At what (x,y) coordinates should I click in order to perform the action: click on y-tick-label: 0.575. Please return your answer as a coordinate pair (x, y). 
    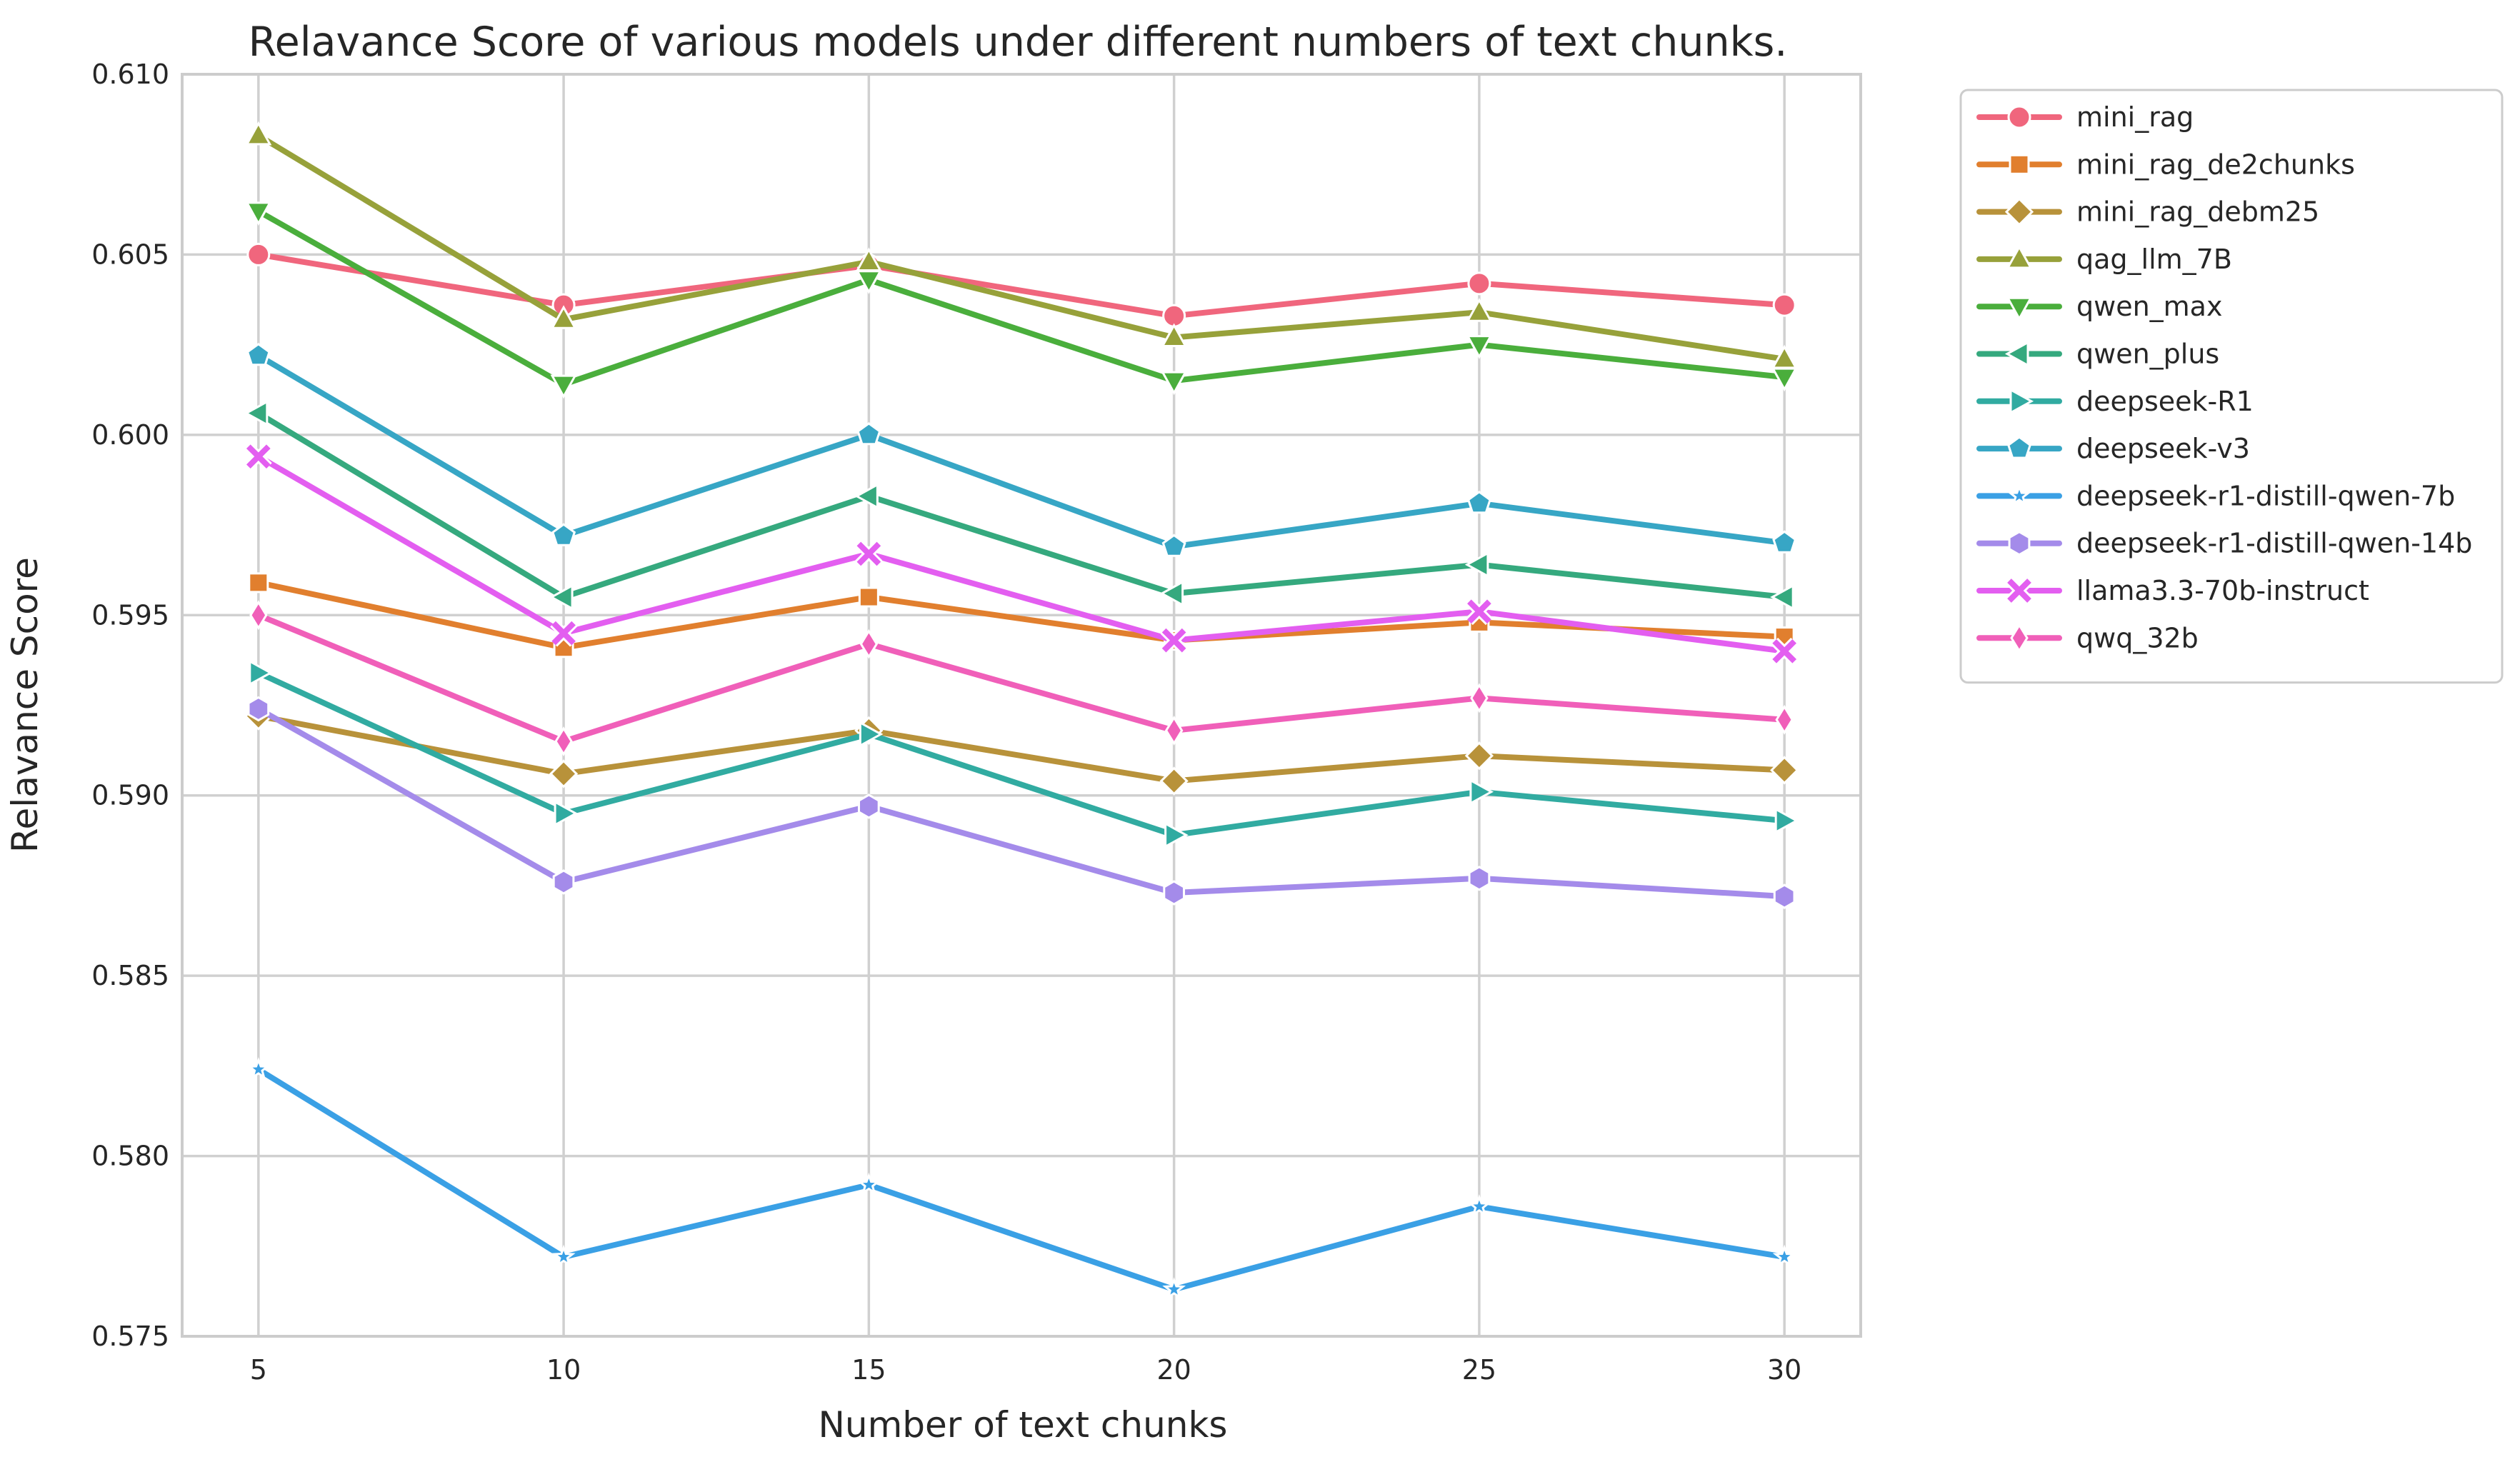
    Looking at the image, I should click on (130, 1336).